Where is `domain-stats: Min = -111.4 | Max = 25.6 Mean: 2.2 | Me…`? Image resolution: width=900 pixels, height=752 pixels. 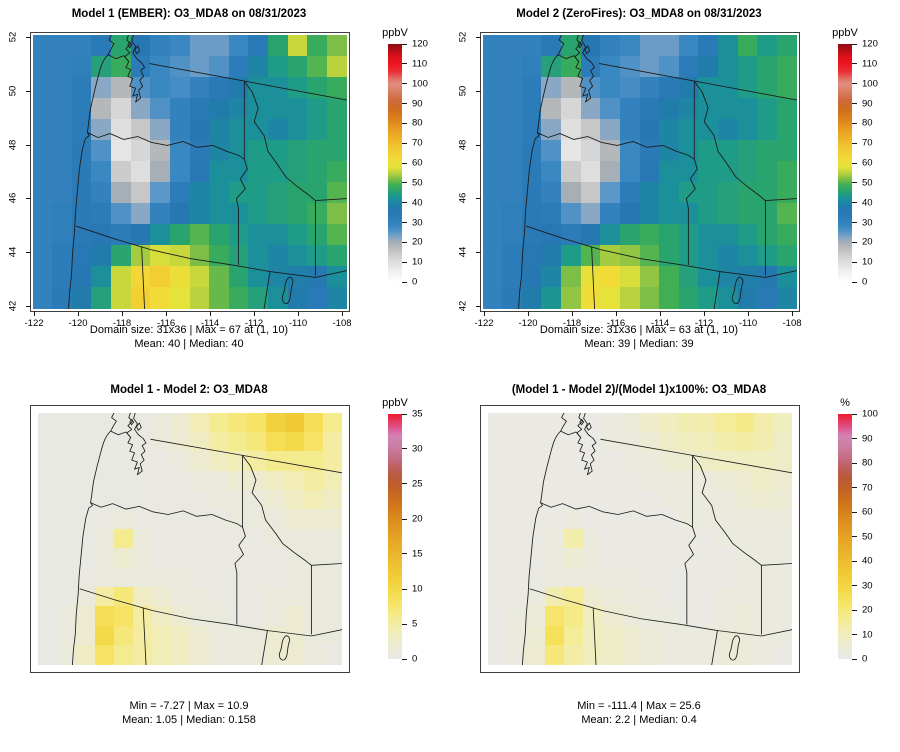 domain-stats: Min = -111.4 | Max = 25.6 Mean: 2.2 | Me… is located at coordinates (639, 713).